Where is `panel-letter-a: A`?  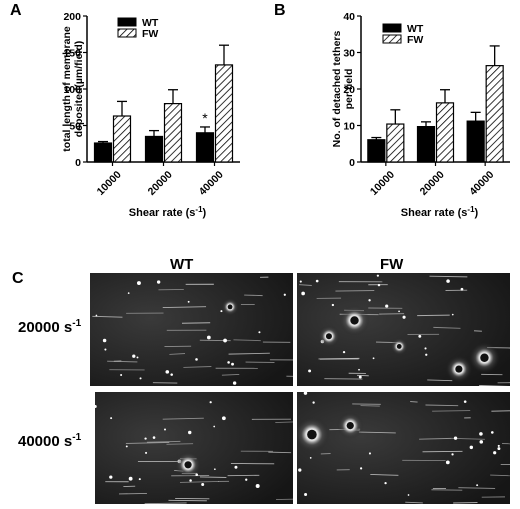 panel-letter-a: A is located at coordinates (16, 10).